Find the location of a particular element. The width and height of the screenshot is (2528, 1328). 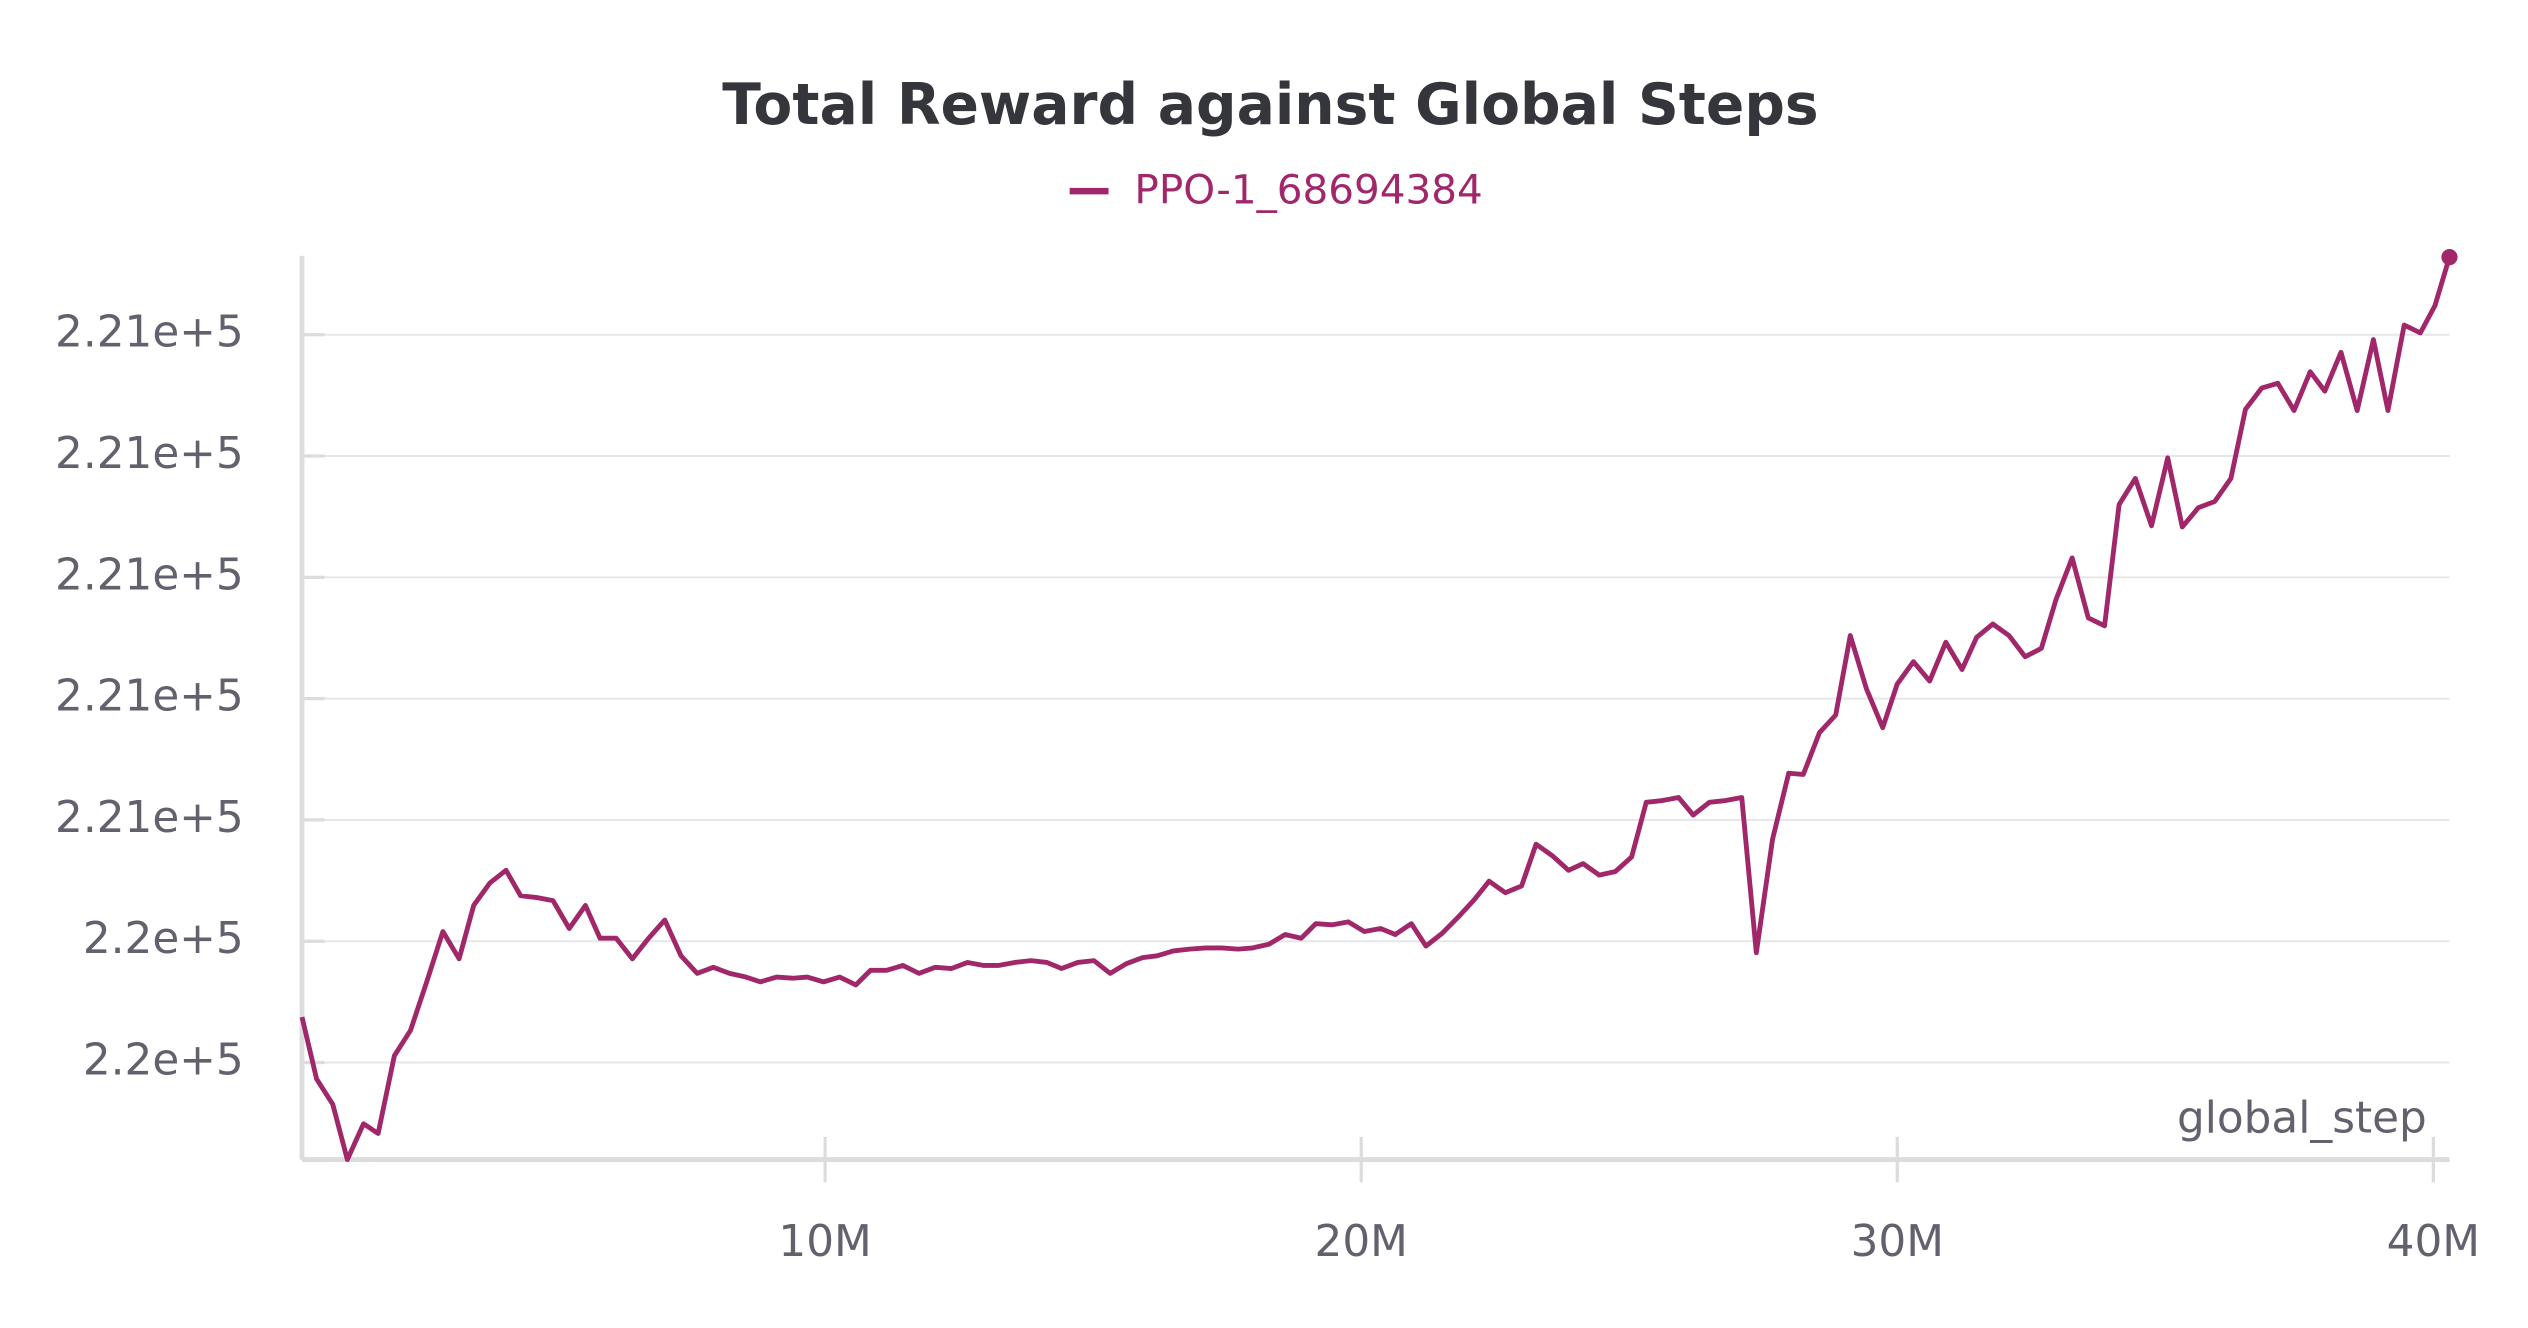

x-tick-label: 20M is located at coordinates (1361, 1241).